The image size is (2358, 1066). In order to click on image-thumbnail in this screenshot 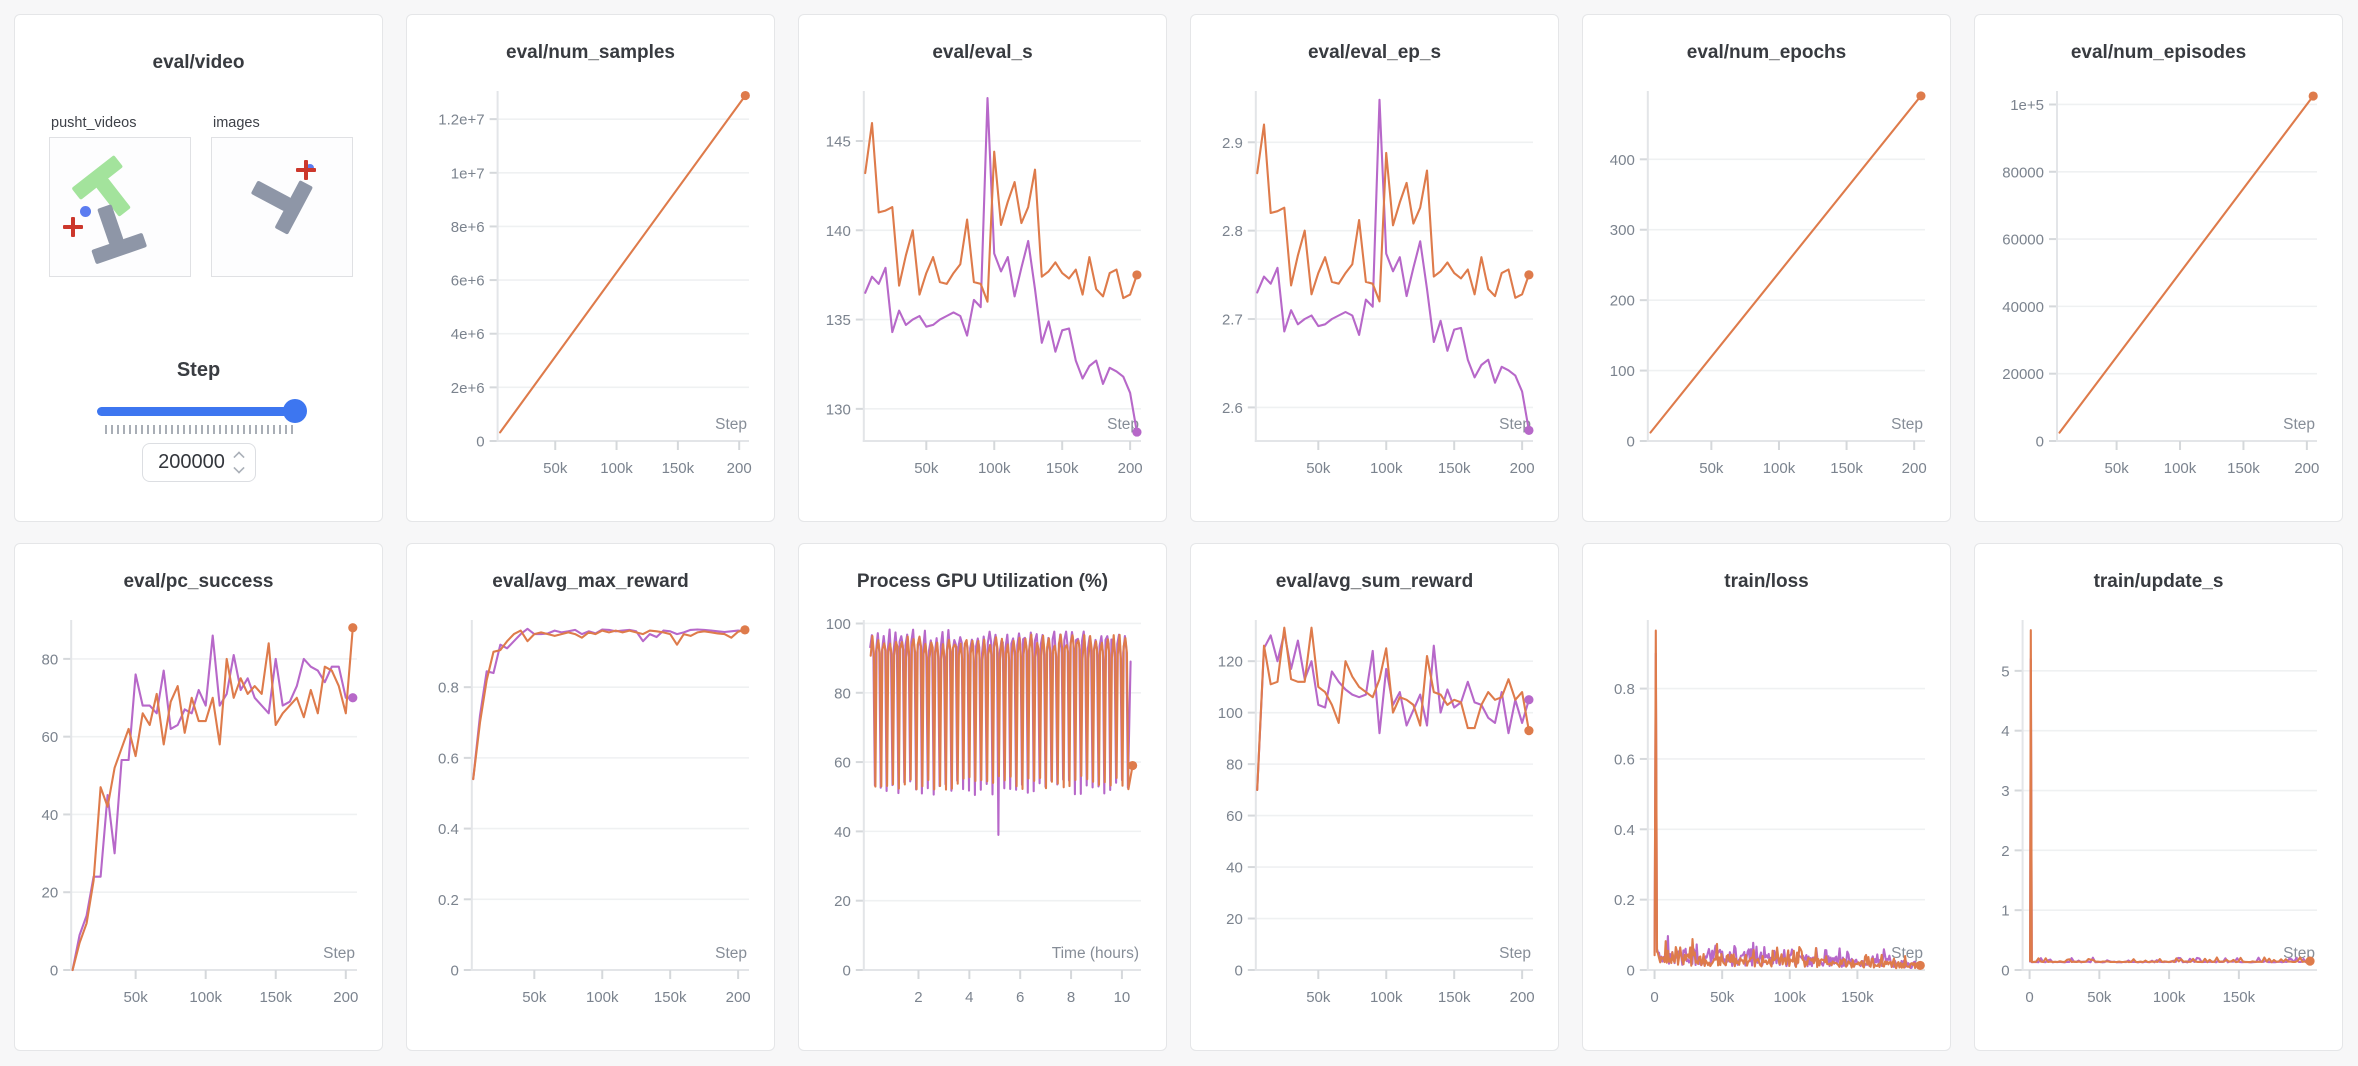, I will do `click(282, 207)`.